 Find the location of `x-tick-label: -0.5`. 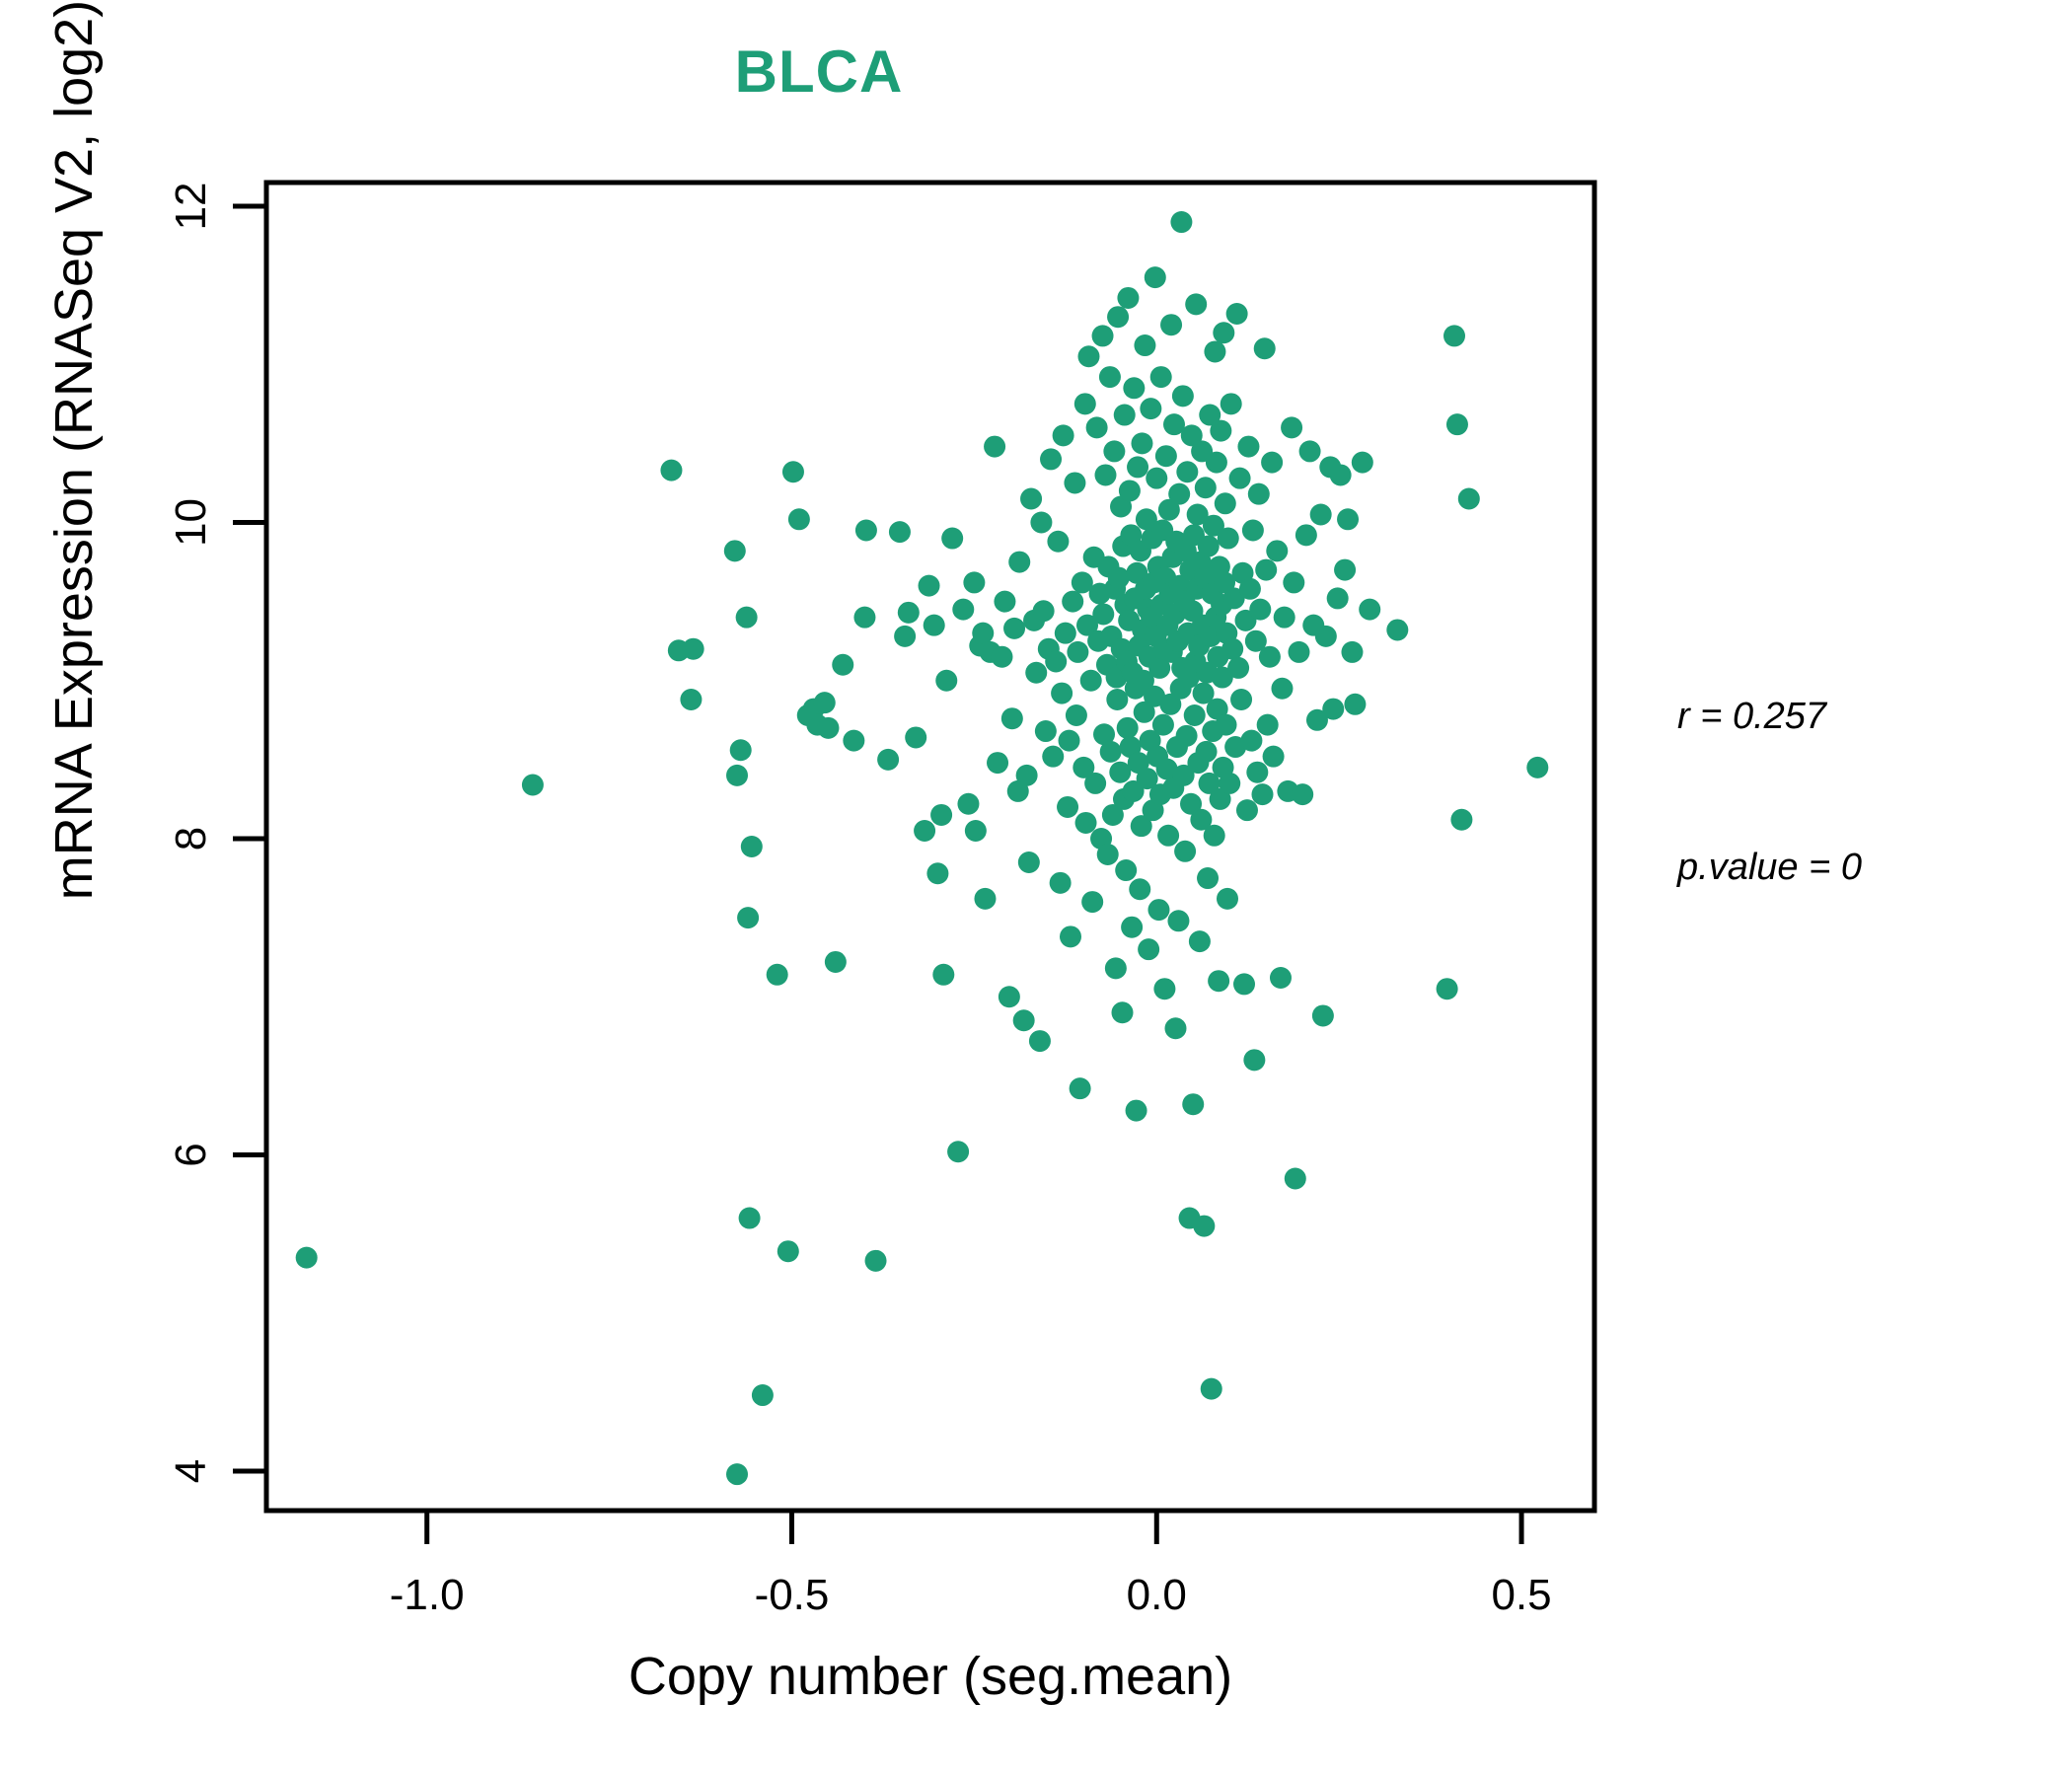

x-tick-label: -0.5 is located at coordinates (792, 1595).